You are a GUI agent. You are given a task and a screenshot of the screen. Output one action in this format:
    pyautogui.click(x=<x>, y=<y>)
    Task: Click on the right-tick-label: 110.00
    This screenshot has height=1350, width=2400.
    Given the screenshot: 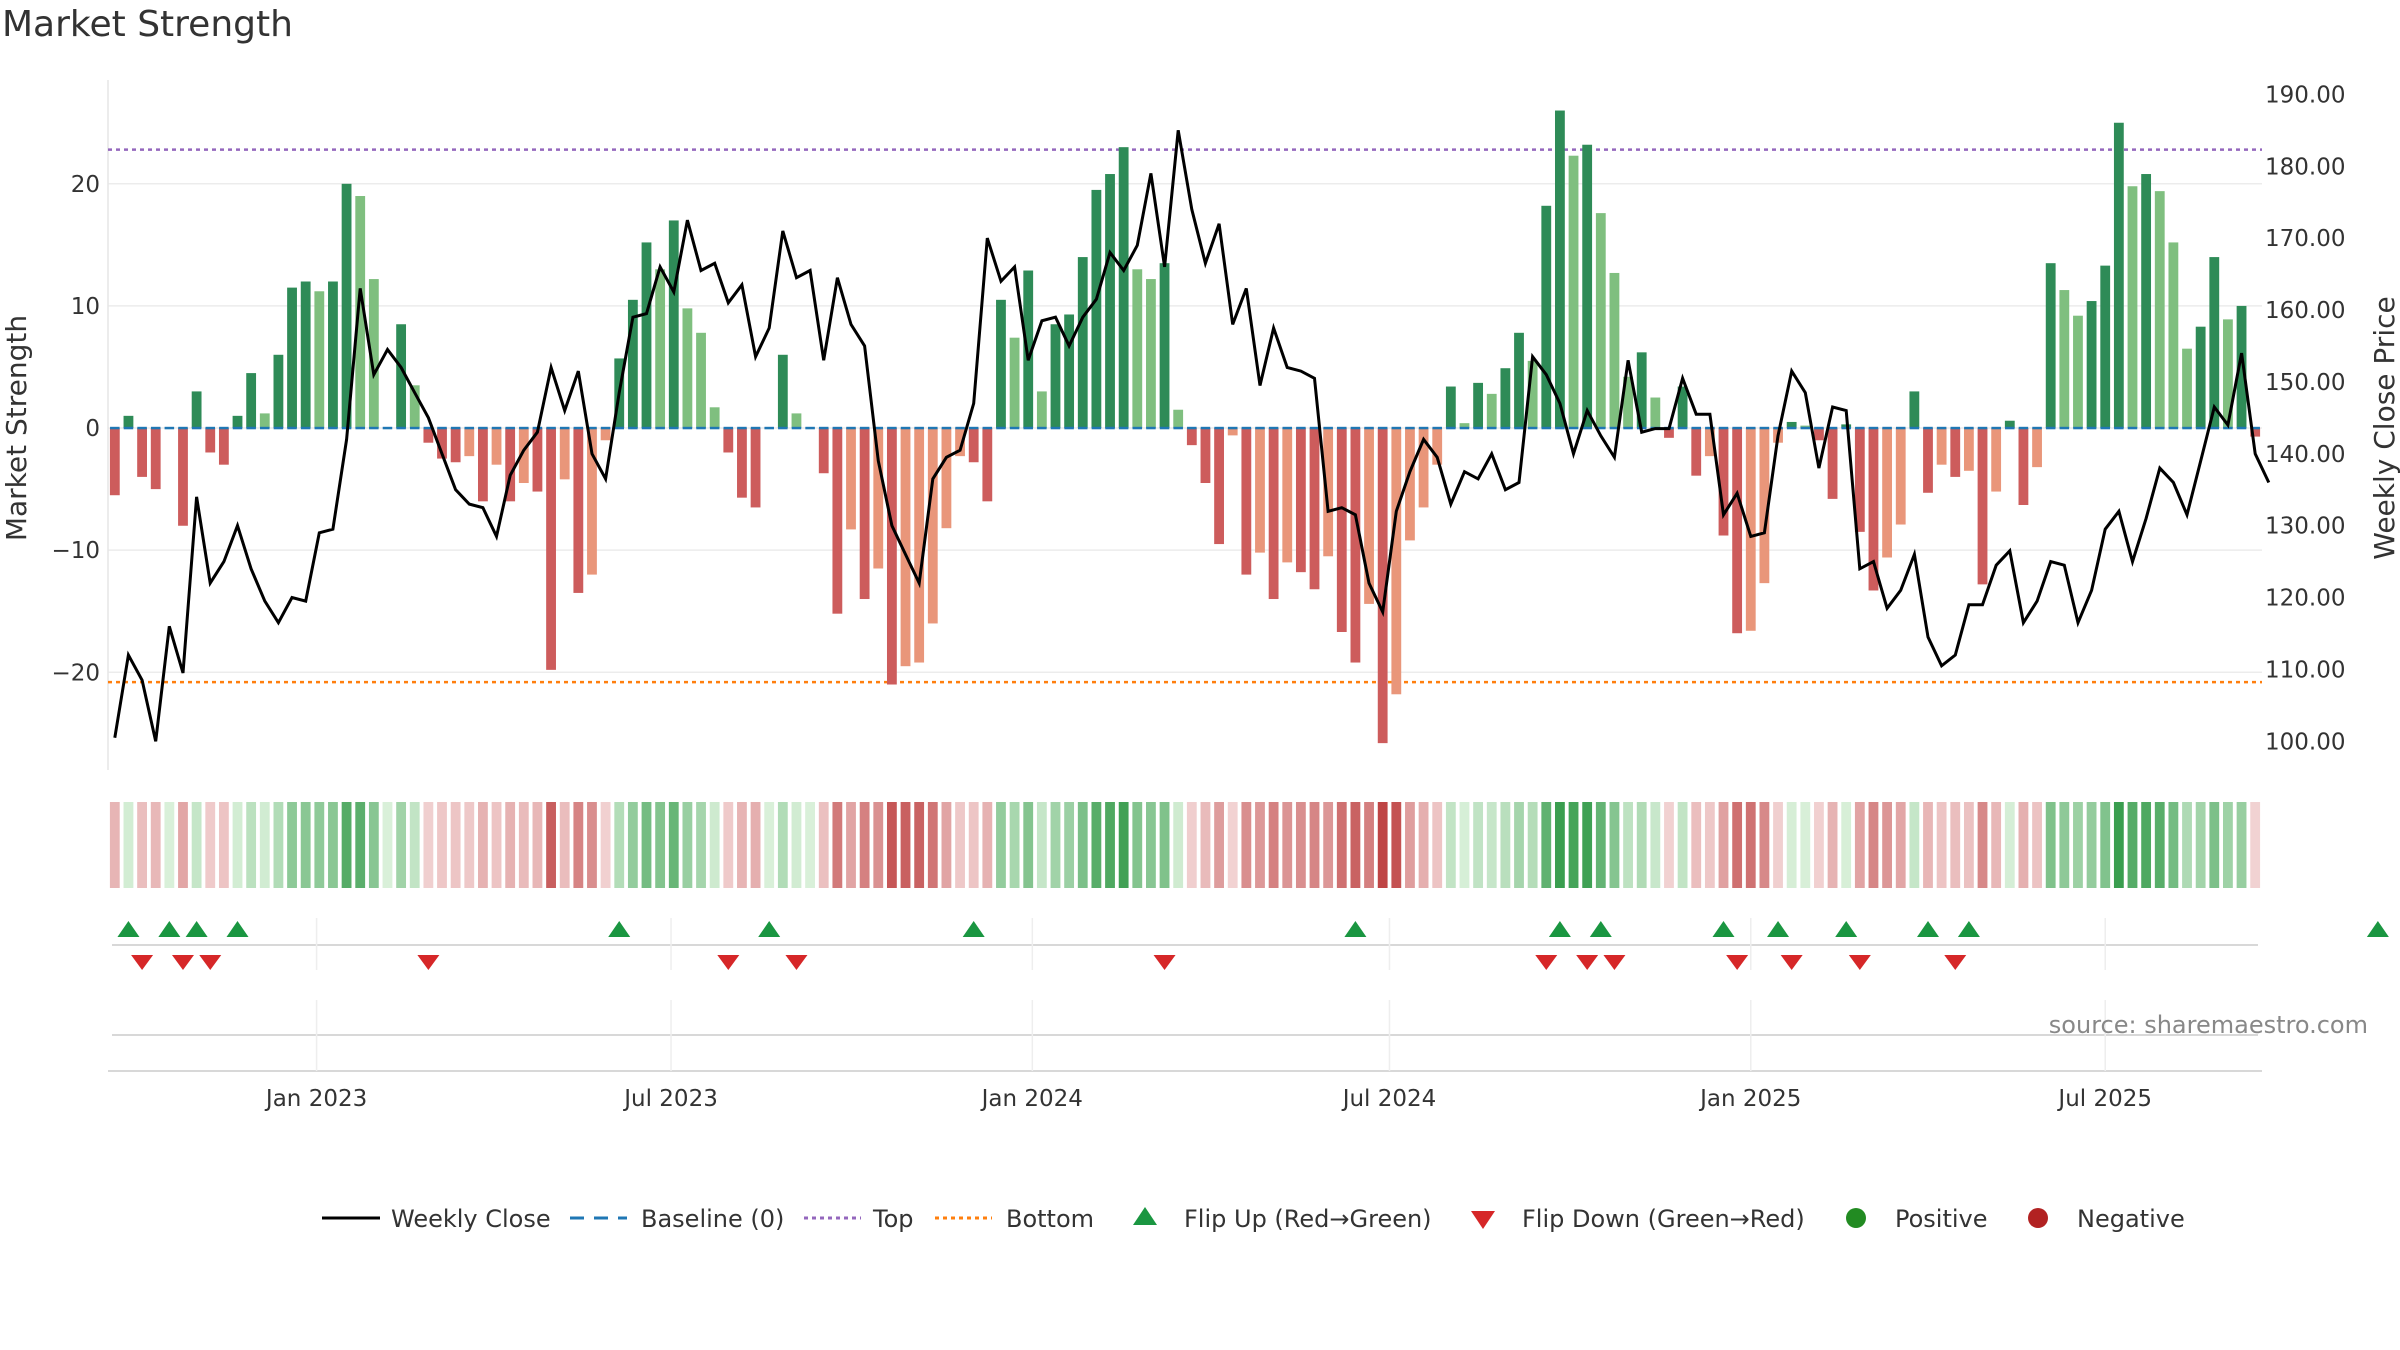 What is the action you would take?
    pyautogui.click(x=2305, y=670)
    